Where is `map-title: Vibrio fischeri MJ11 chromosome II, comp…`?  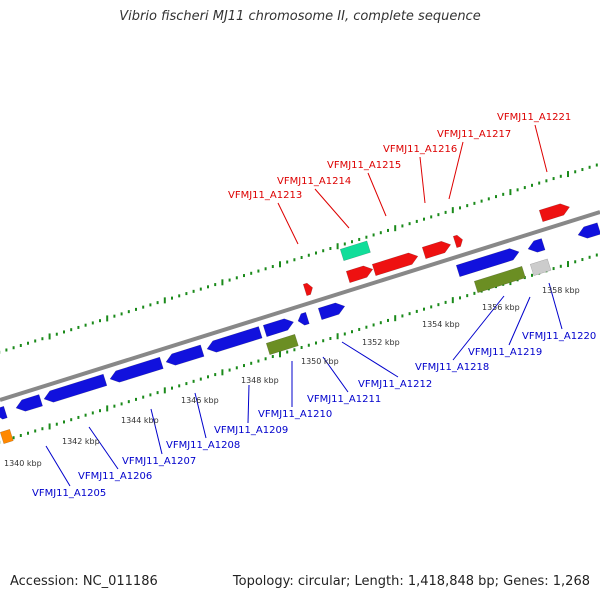
map-title: Vibrio fischeri MJ11 chromosome II, comp… is located at coordinates (300, 16).